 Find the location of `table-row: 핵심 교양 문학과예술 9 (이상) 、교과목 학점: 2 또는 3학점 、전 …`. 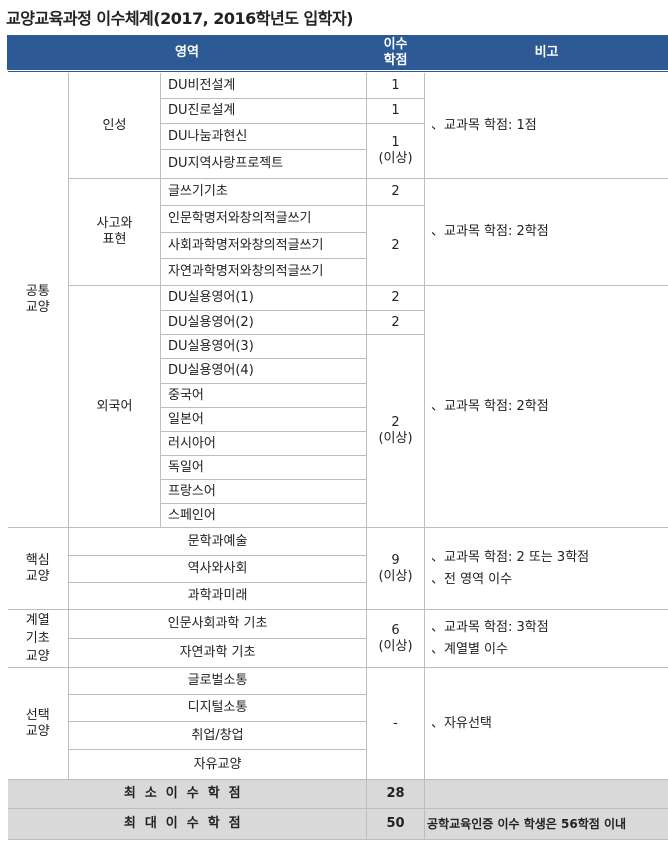

table-row: 핵심 교양 문학과예술 9 (이상) 、교과목 학점: 2 또는 3학점 、전 … is located at coordinates (337, 568).